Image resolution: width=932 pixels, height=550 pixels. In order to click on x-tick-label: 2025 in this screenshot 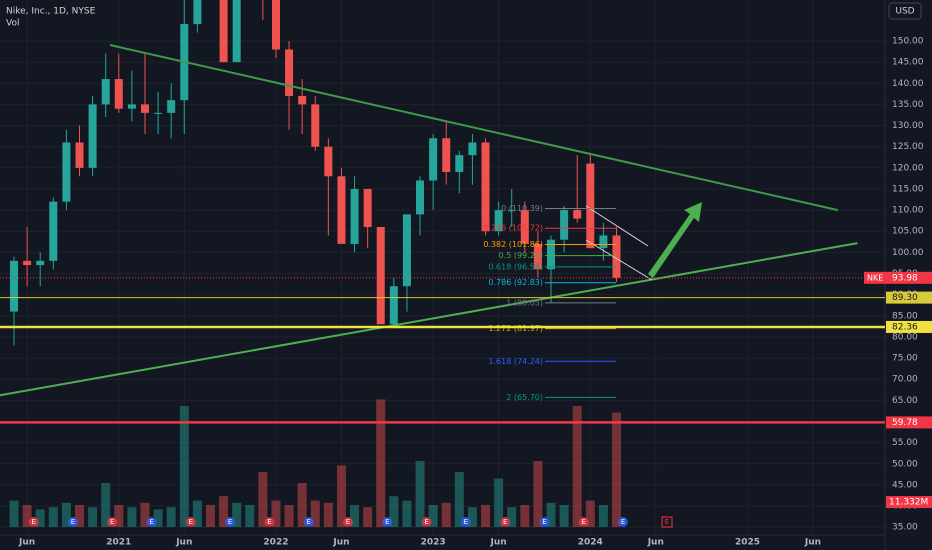, I will do `click(747, 543)`.